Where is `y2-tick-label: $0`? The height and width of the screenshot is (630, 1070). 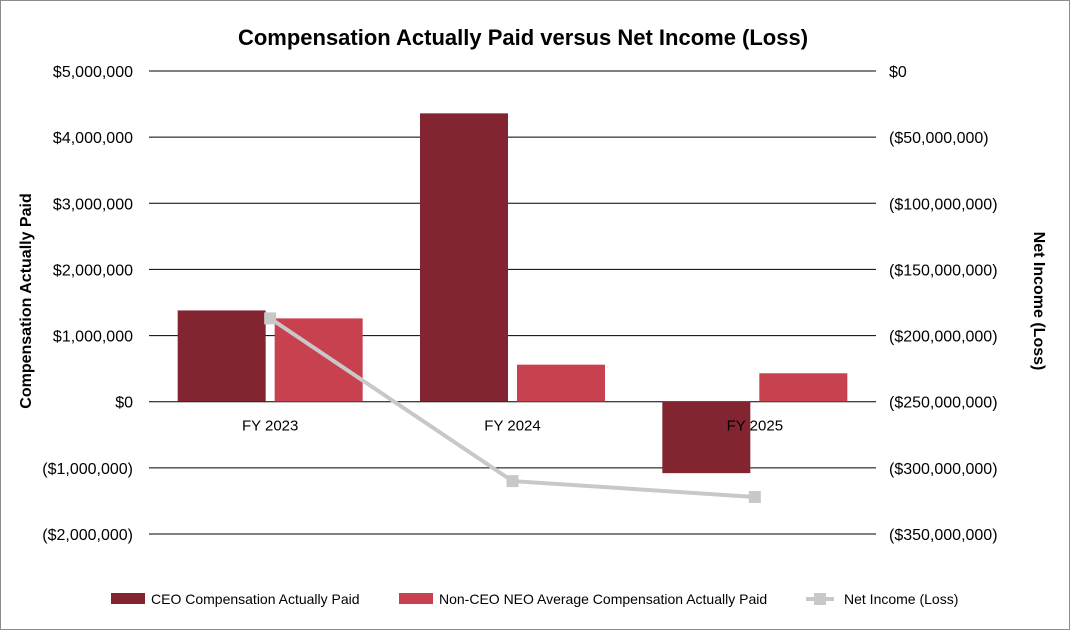
y2-tick-label: $0 is located at coordinates (898, 72).